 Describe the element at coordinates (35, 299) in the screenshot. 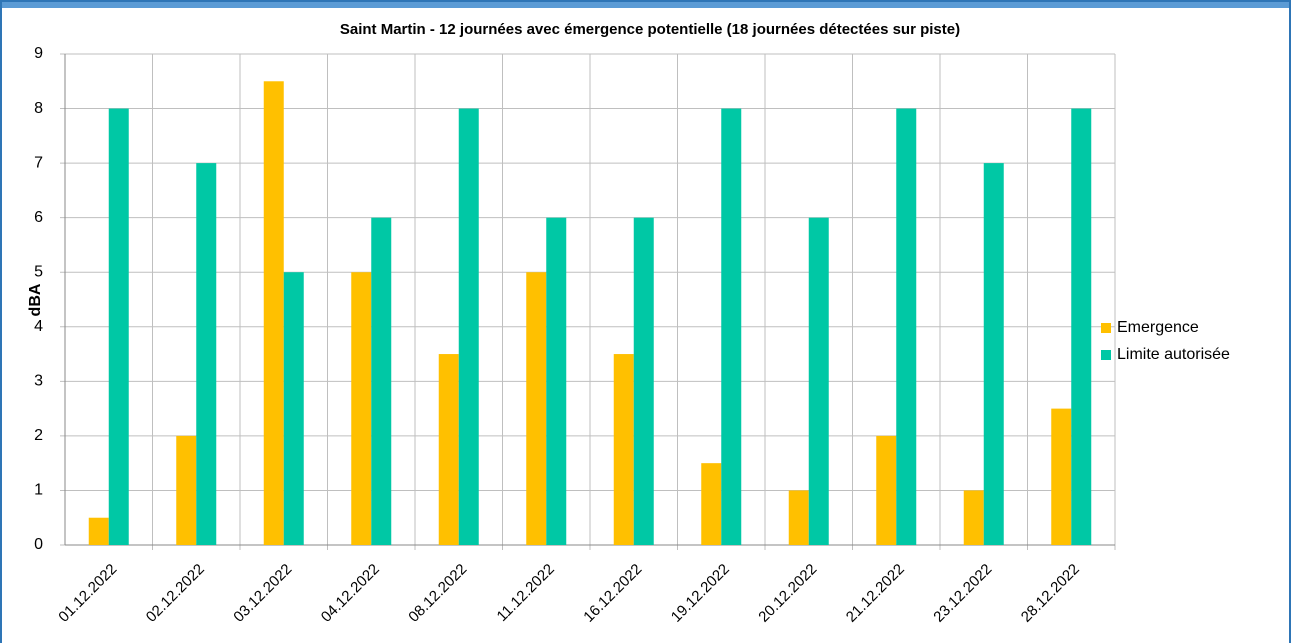

I see `y-axis-label: dBA` at that location.